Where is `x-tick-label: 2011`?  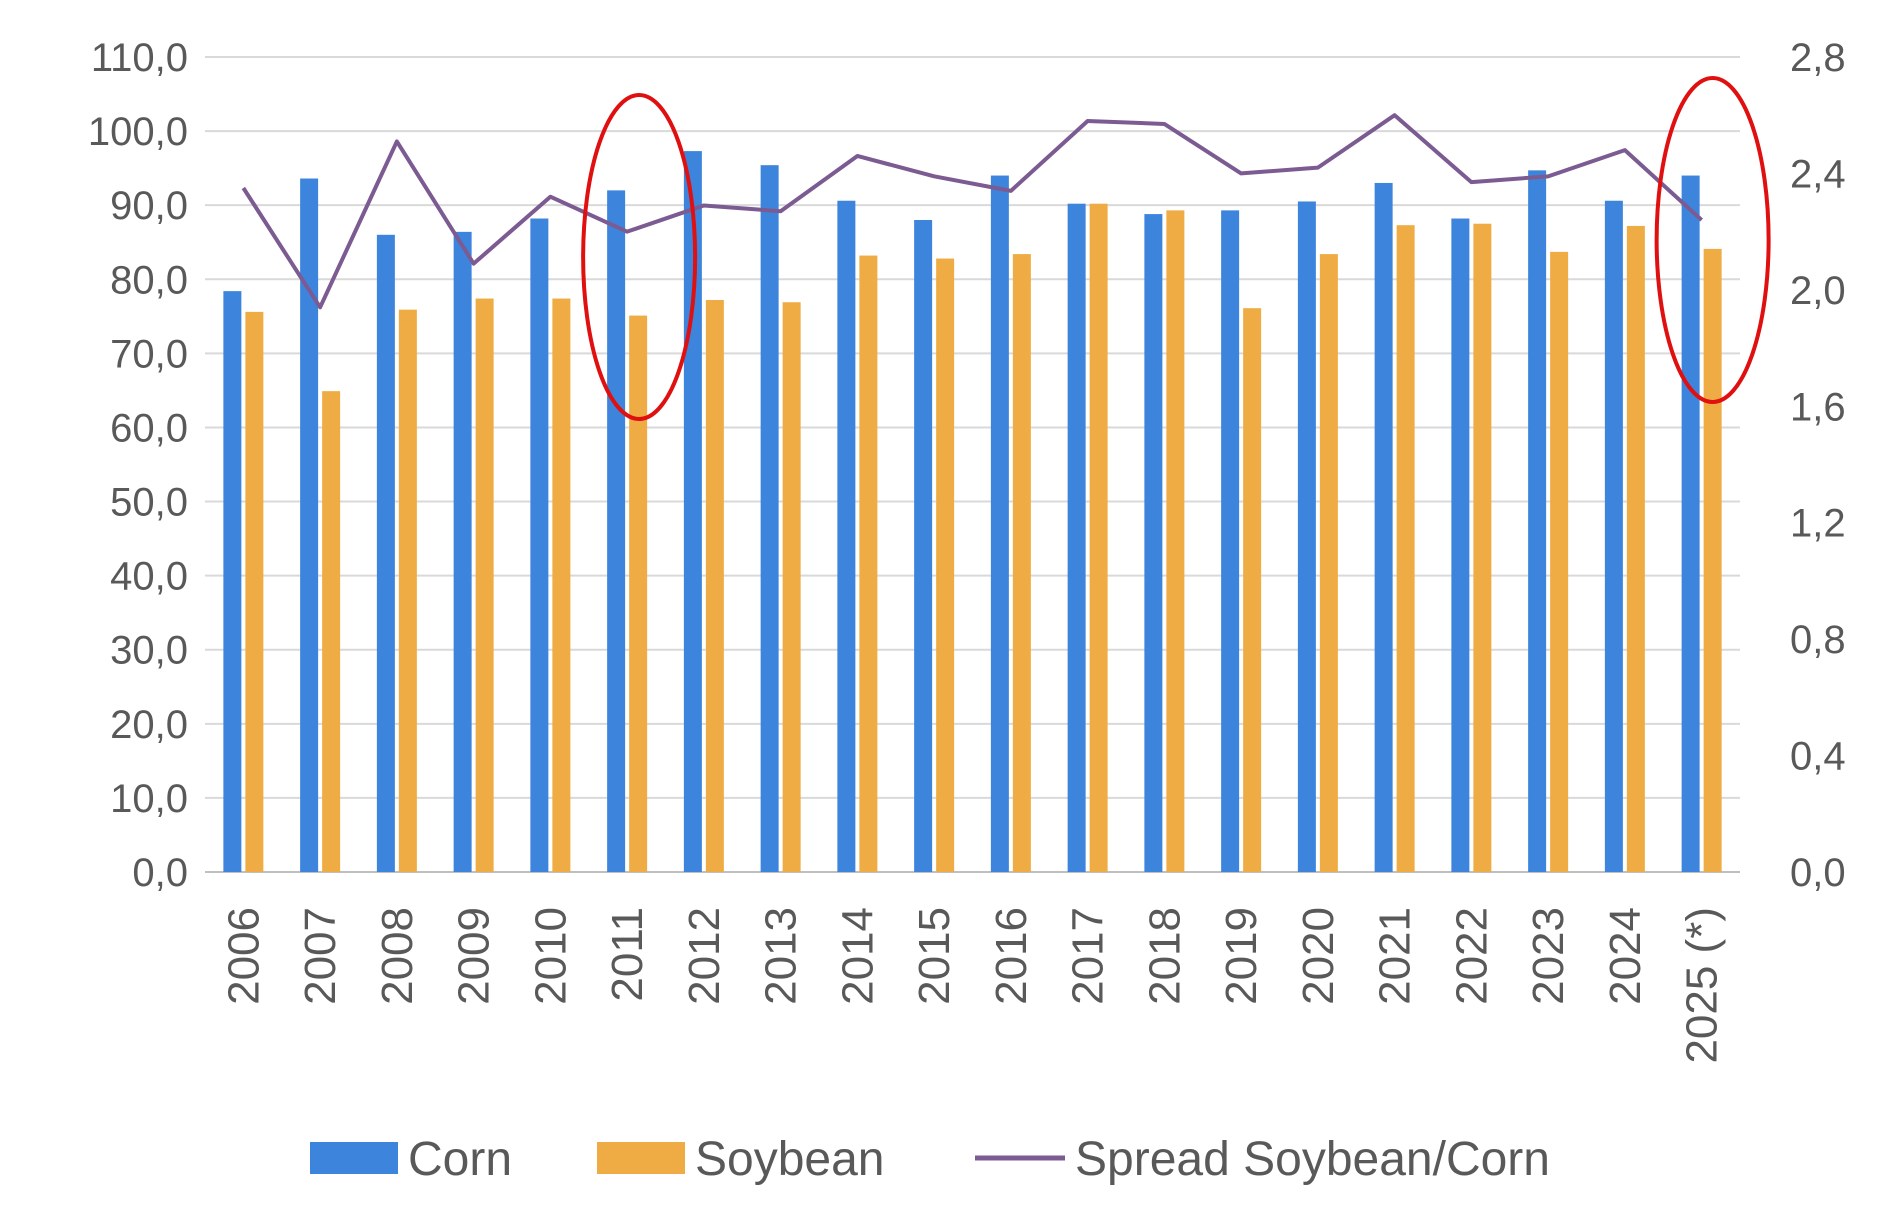
x-tick-label: 2011 is located at coordinates (627, 954).